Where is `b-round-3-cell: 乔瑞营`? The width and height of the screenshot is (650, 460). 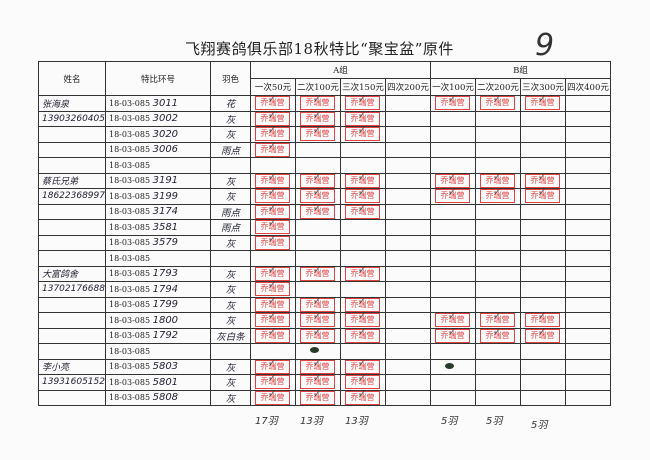 b-round-3-cell: 乔瑞营 is located at coordinates (543, 196).